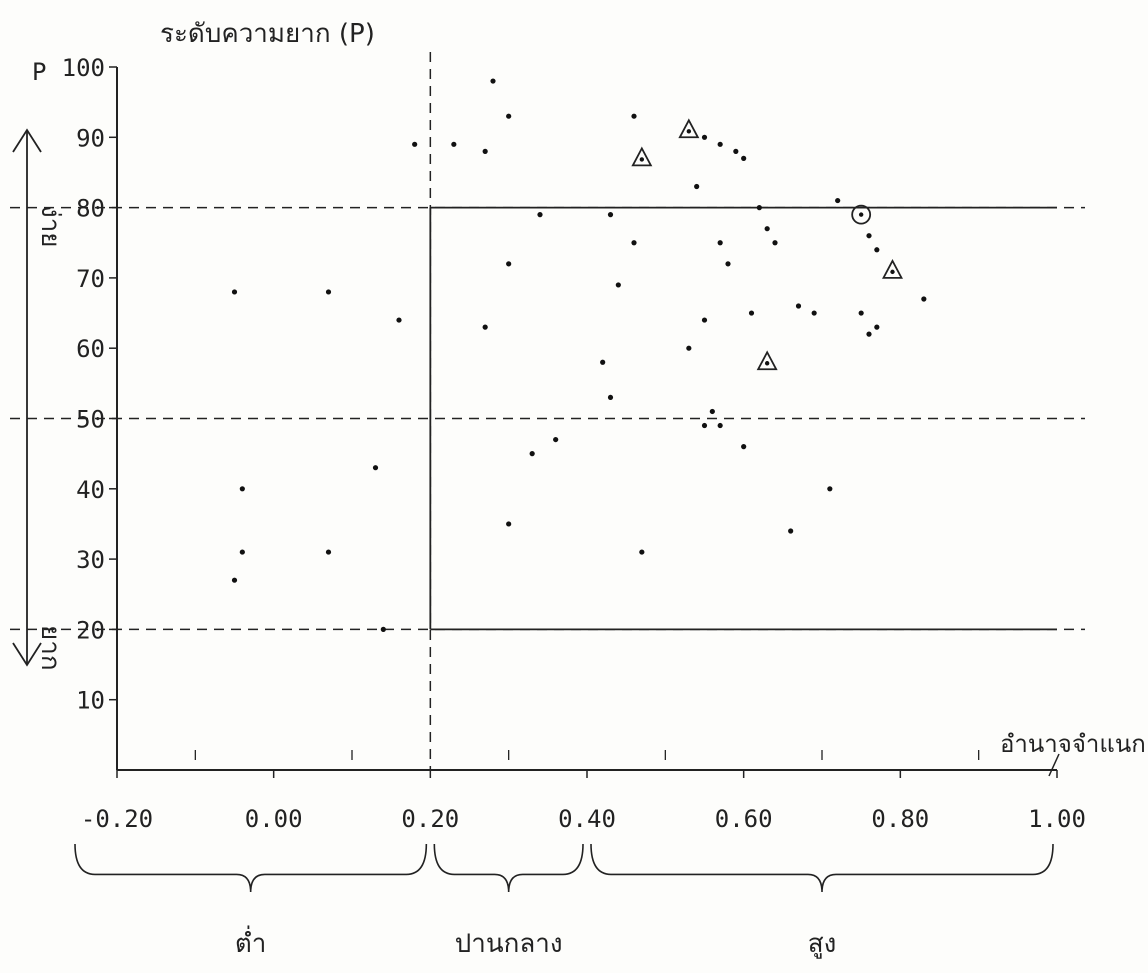 Image resolution: width=1148 pixels, height=973 pixels. Describe the element at coordinates (83, 384) in the screenshot. I see `y-tick-labels: 10 20 30 40 50 60 70 80 90 100` at that location.